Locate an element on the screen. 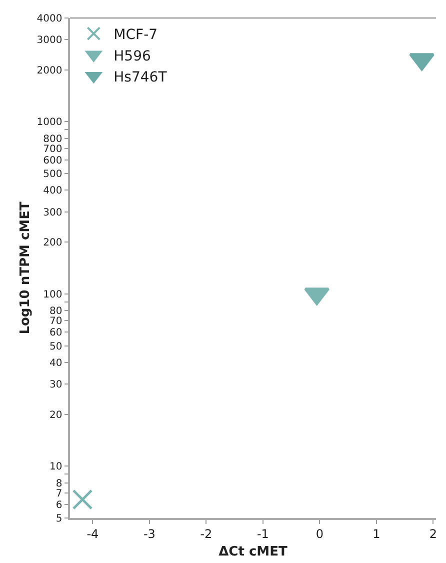 The height and width of the screenshot is (563, 446). y-tick-label: 100 is located at coordinates (52, 294).